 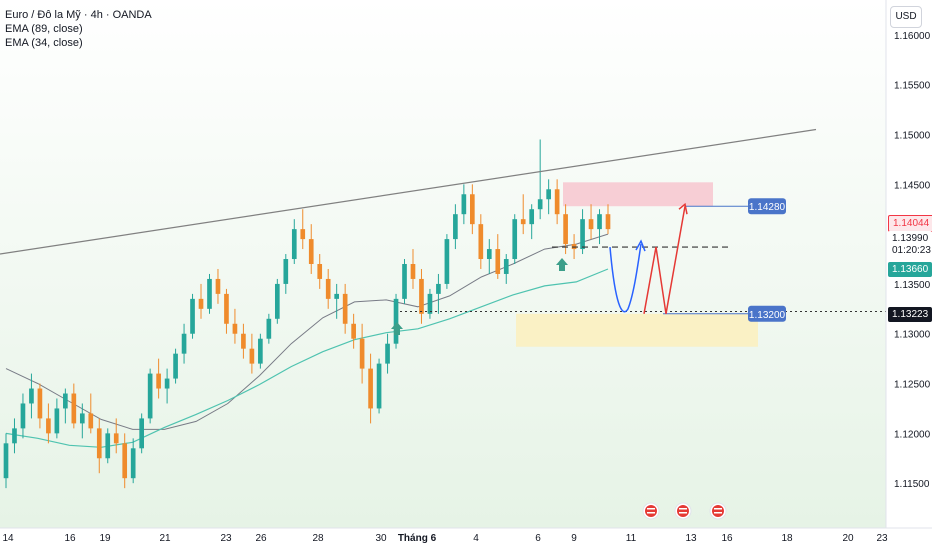 I want to click on x-tick-label: 21, so click(x=165, y=538).